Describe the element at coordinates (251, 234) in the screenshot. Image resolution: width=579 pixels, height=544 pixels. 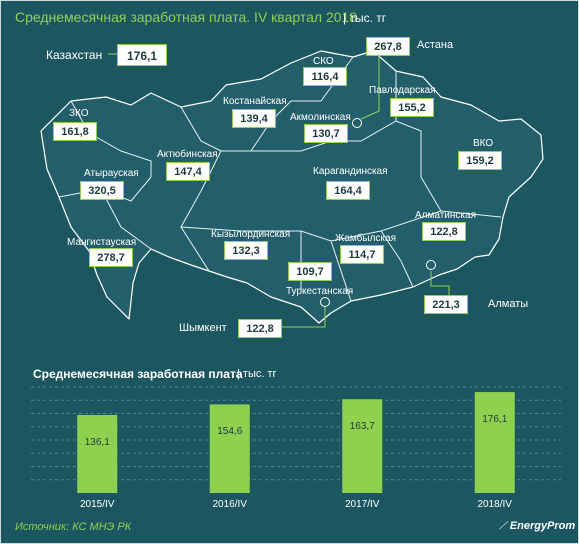
I see `region-label-kyzylorda: Кызылординская` at that location.